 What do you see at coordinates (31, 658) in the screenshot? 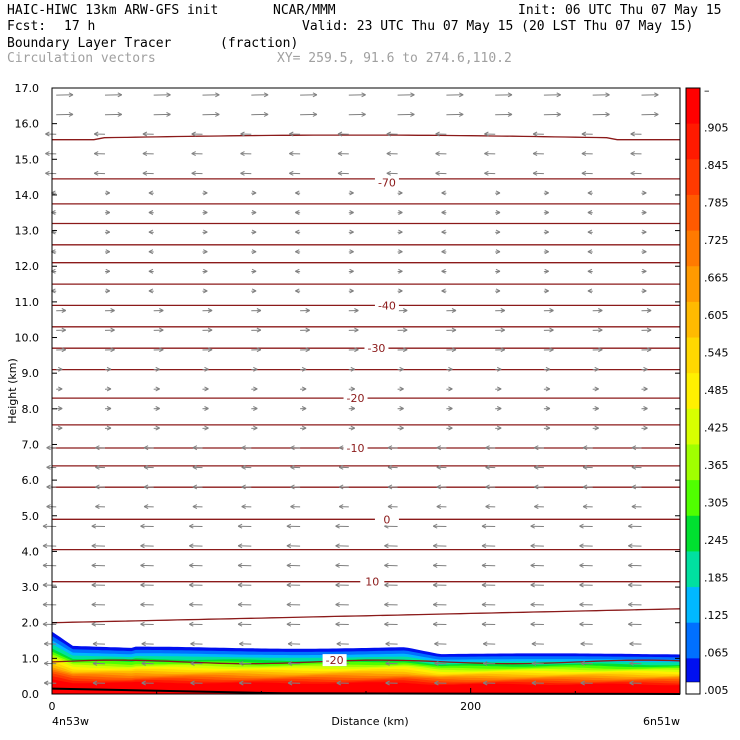
I see `y-tick-label: 1.0` at bounding box center [31, 658].